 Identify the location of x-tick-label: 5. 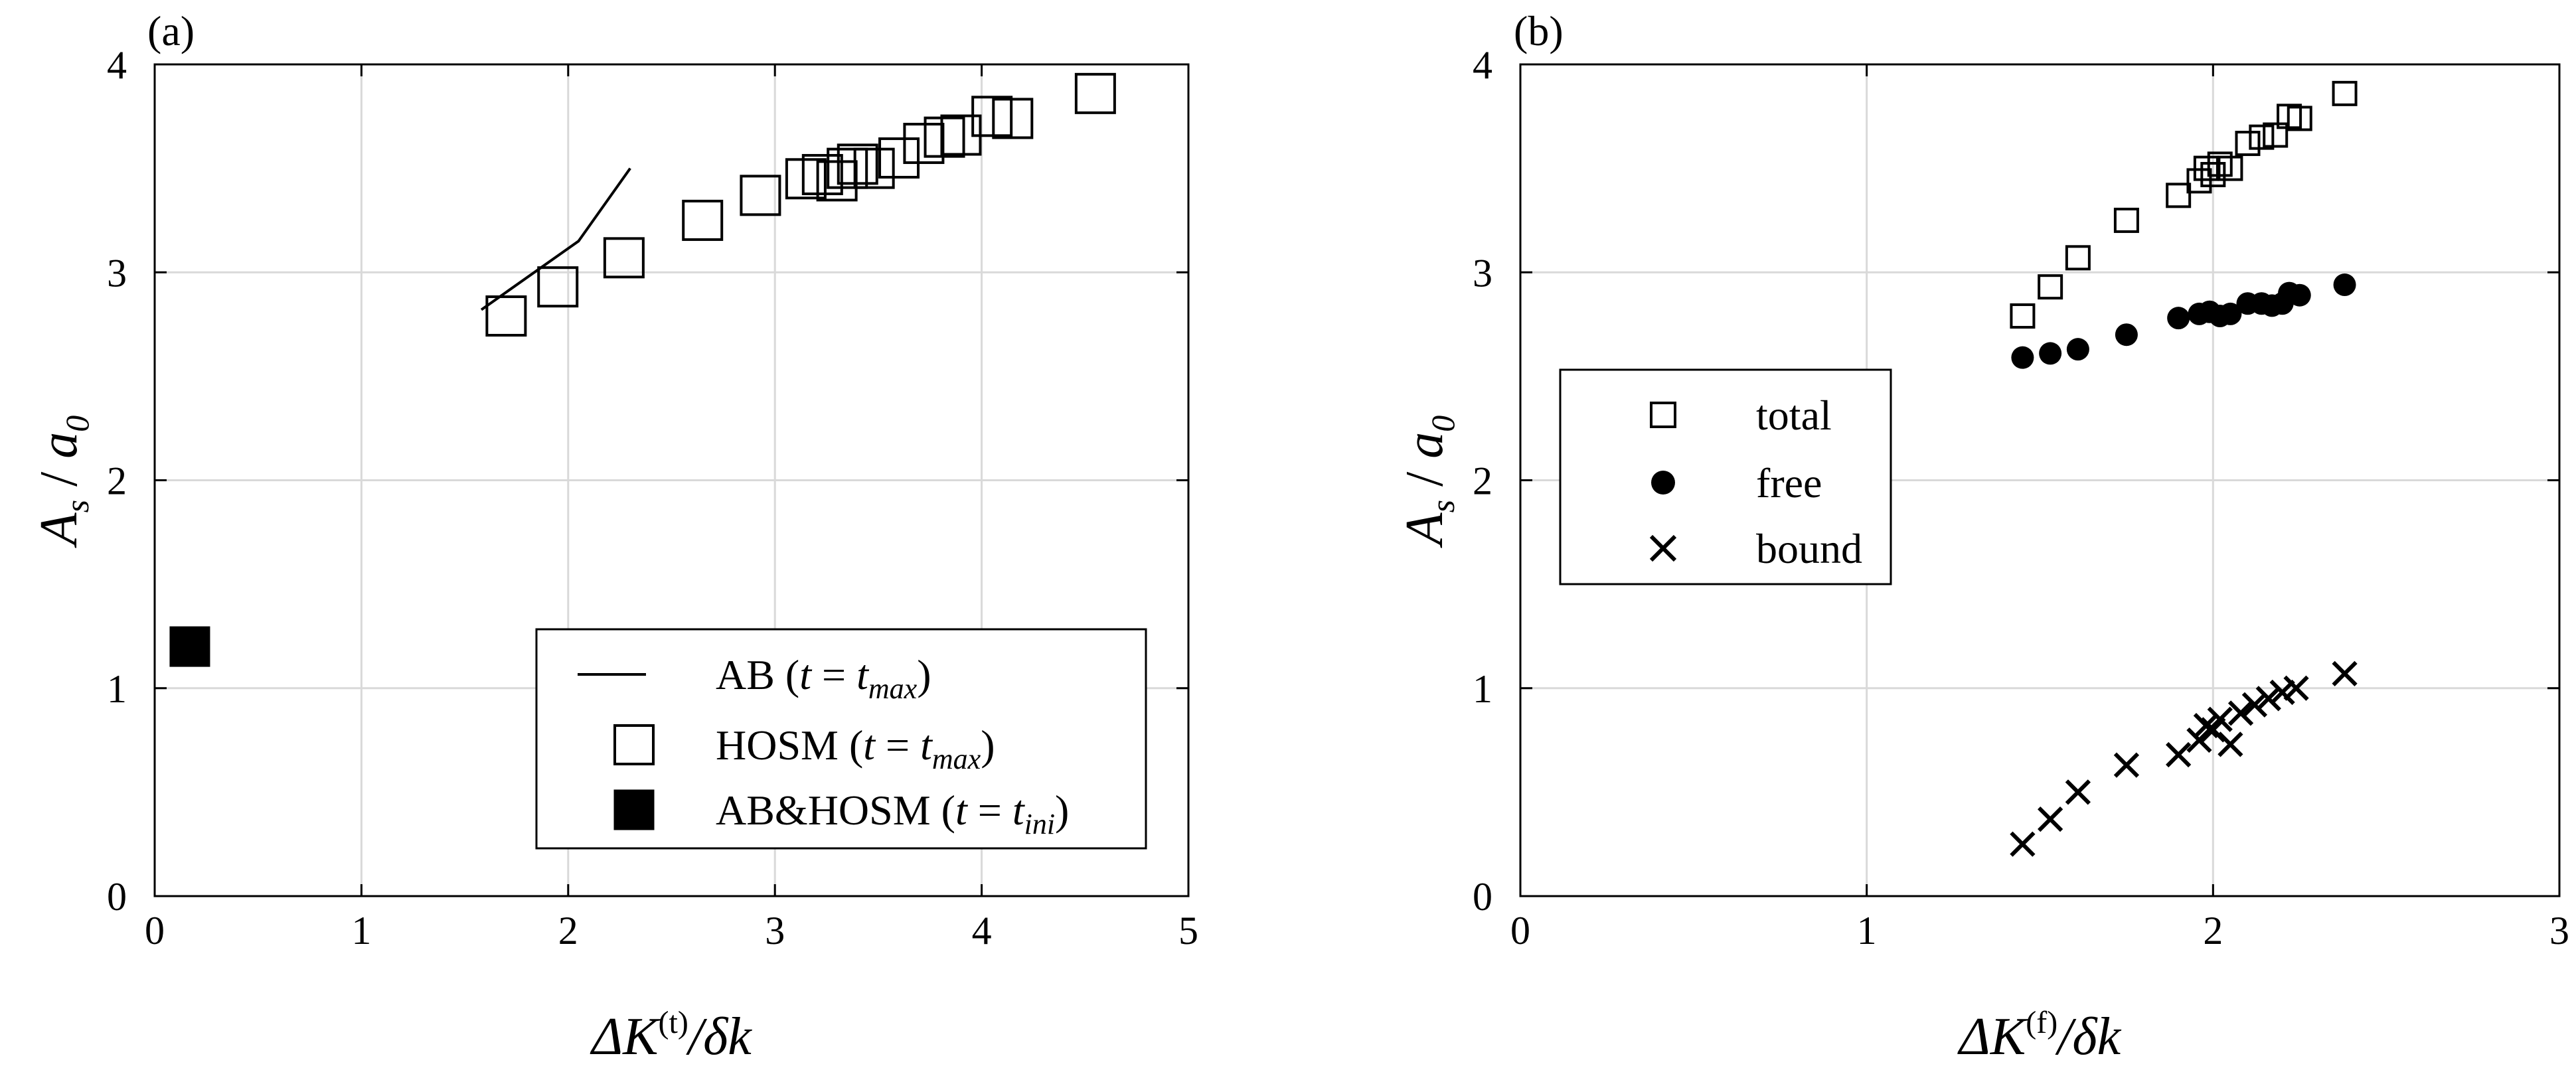
(1188, 931).